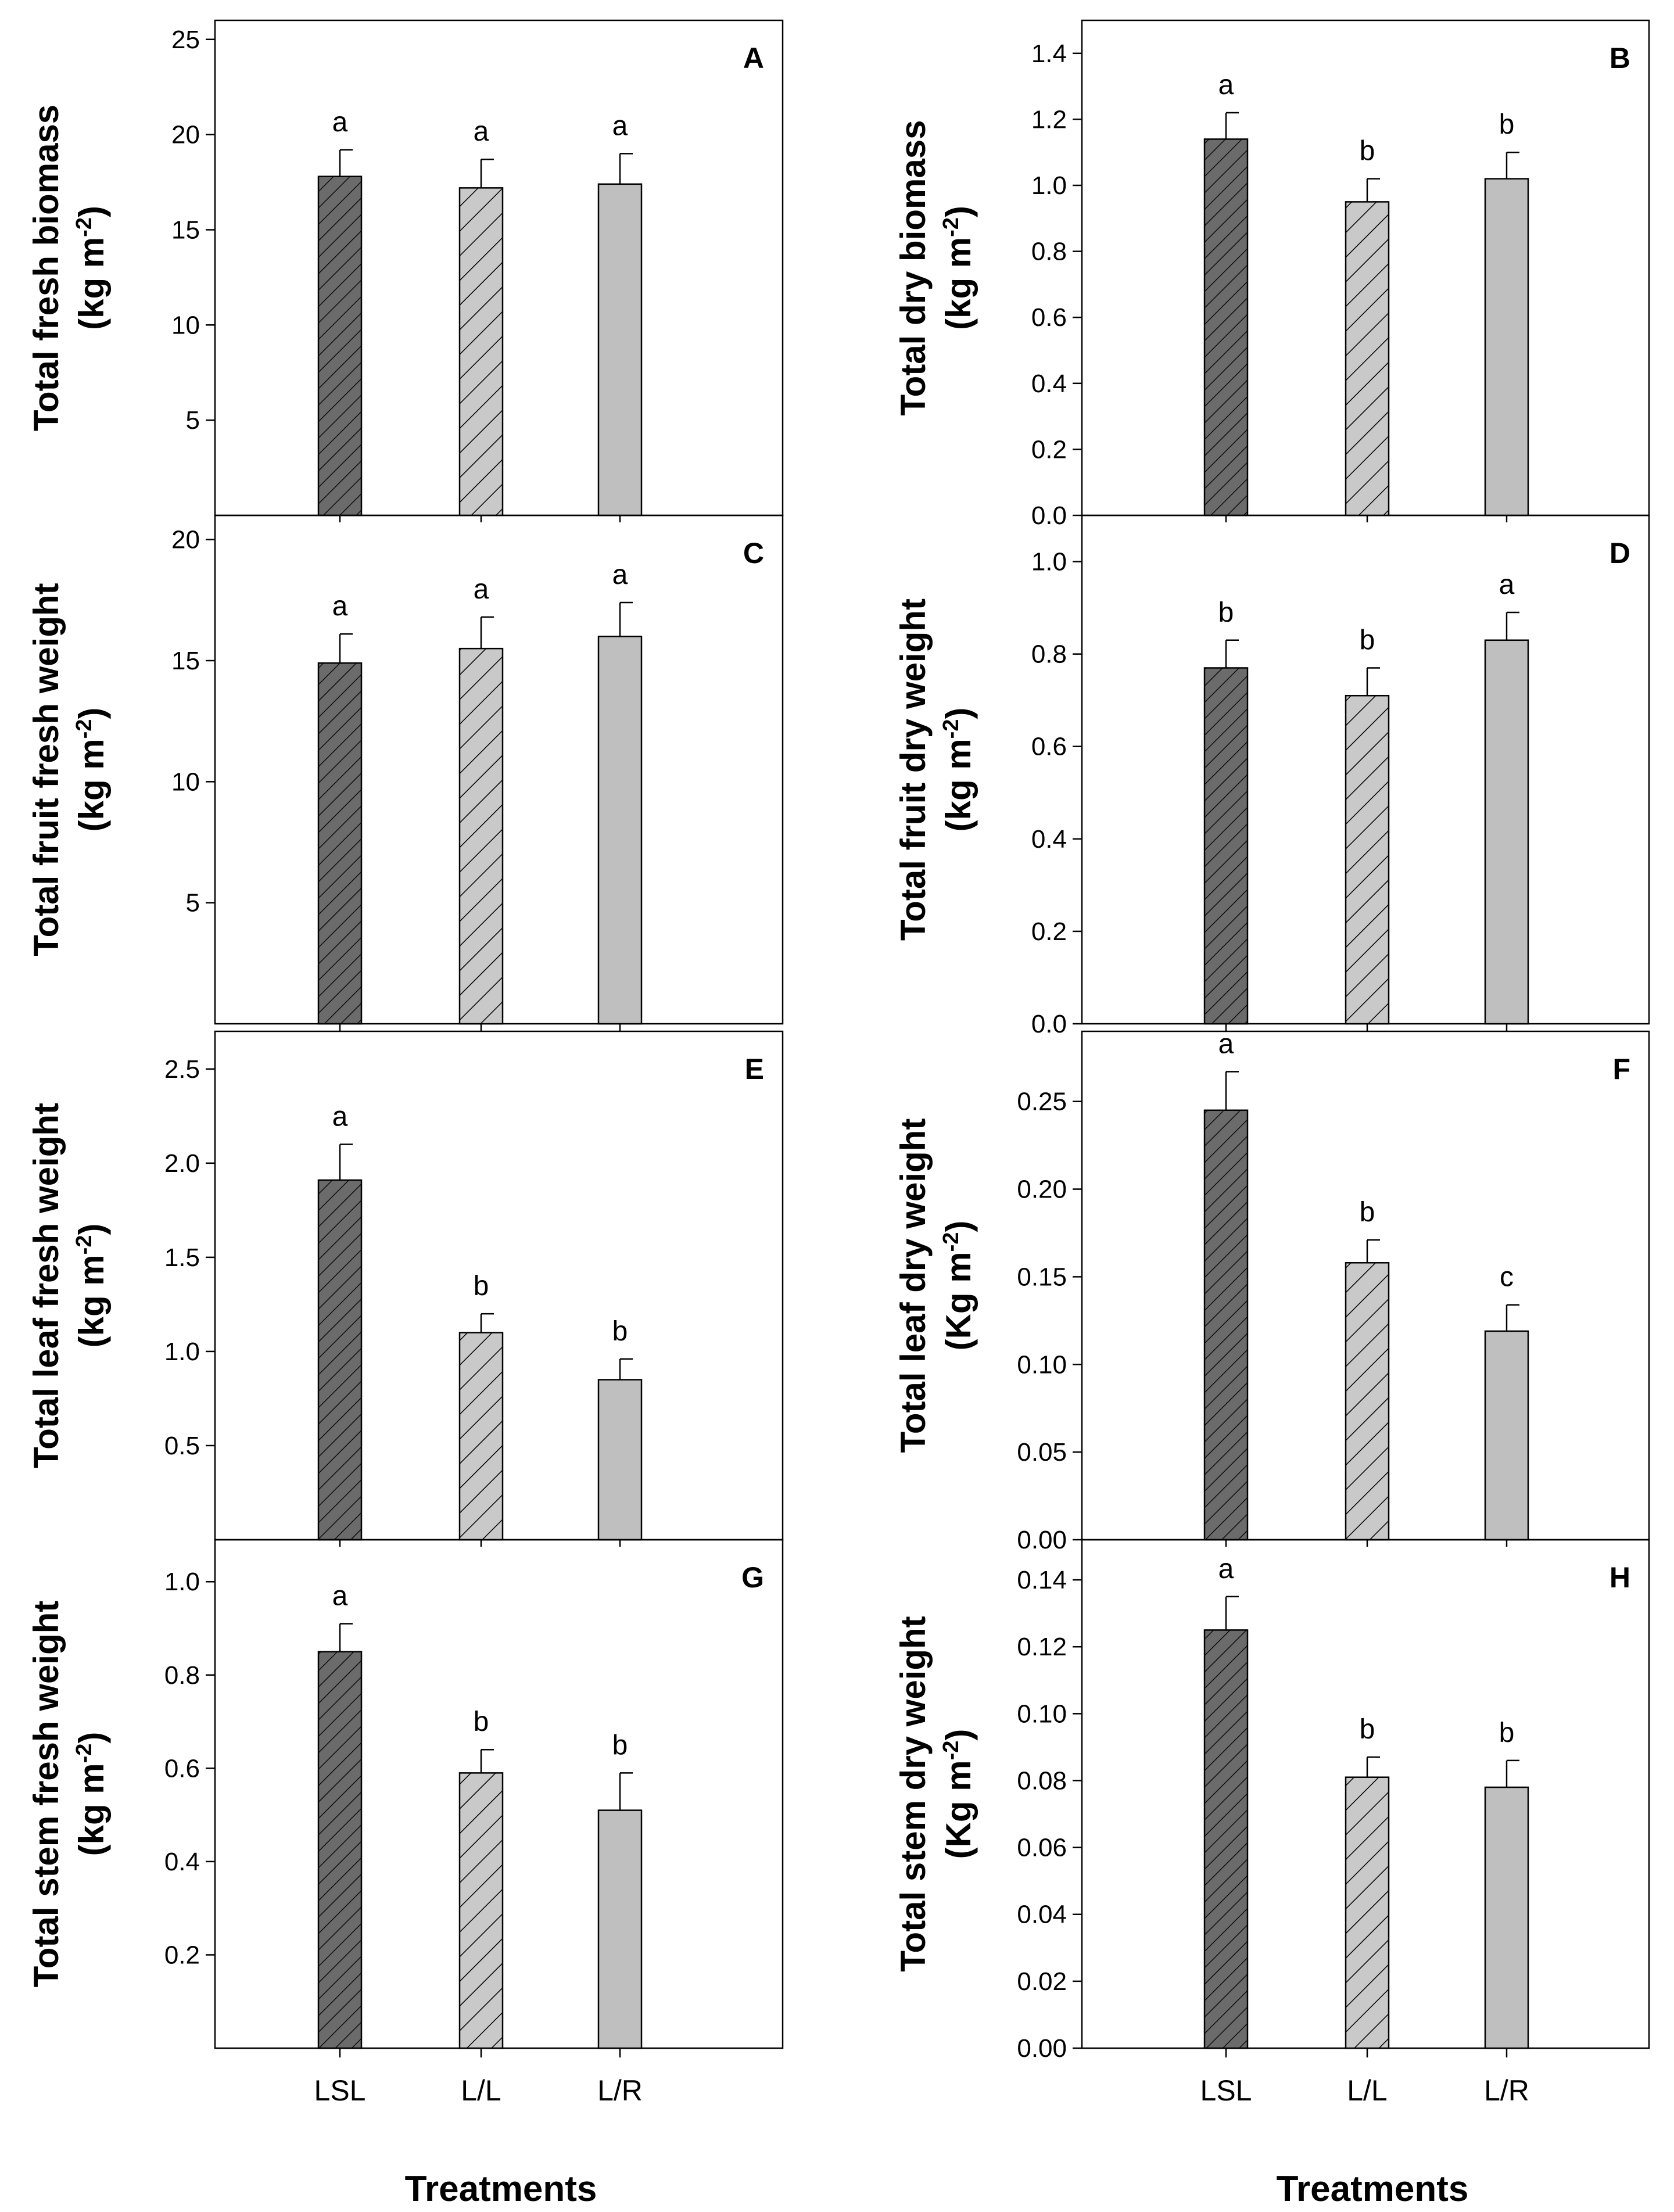  What do you see at coordinates (1042, 1452) in the screenshot?
I see `panel-f-ytick-label: 0.05` at bounding box center [1042, 1452].